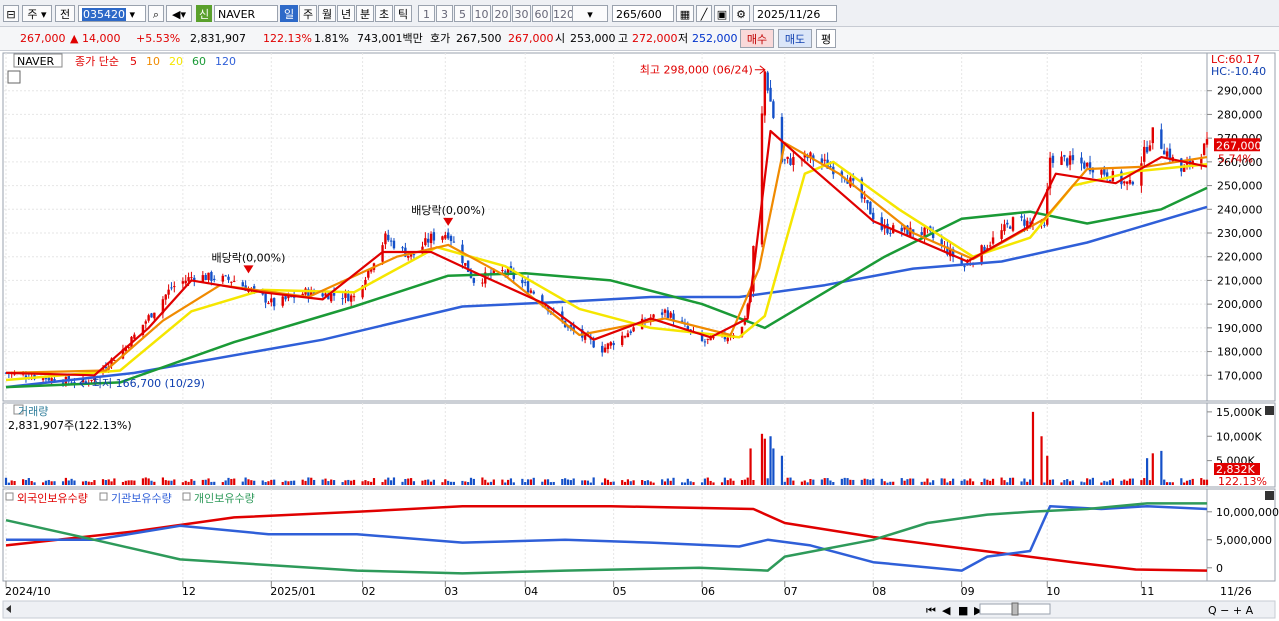 The width and height of the screenshot is (1279, 621). I want to click on stock-name: NAVER, so click(246, 13).